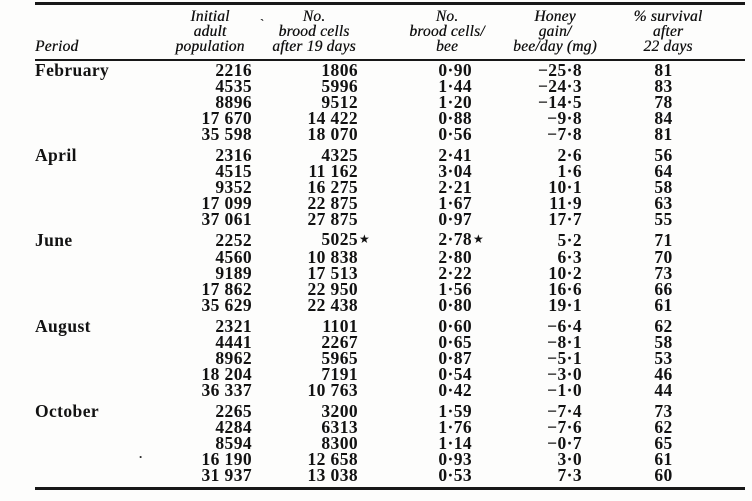 This screenshot has width=752, height=501. Describe the element at coordinates (390, 474) in the screenshot. I see `table-row: 31 937 13 038 0·53 7·3 60` at that location.